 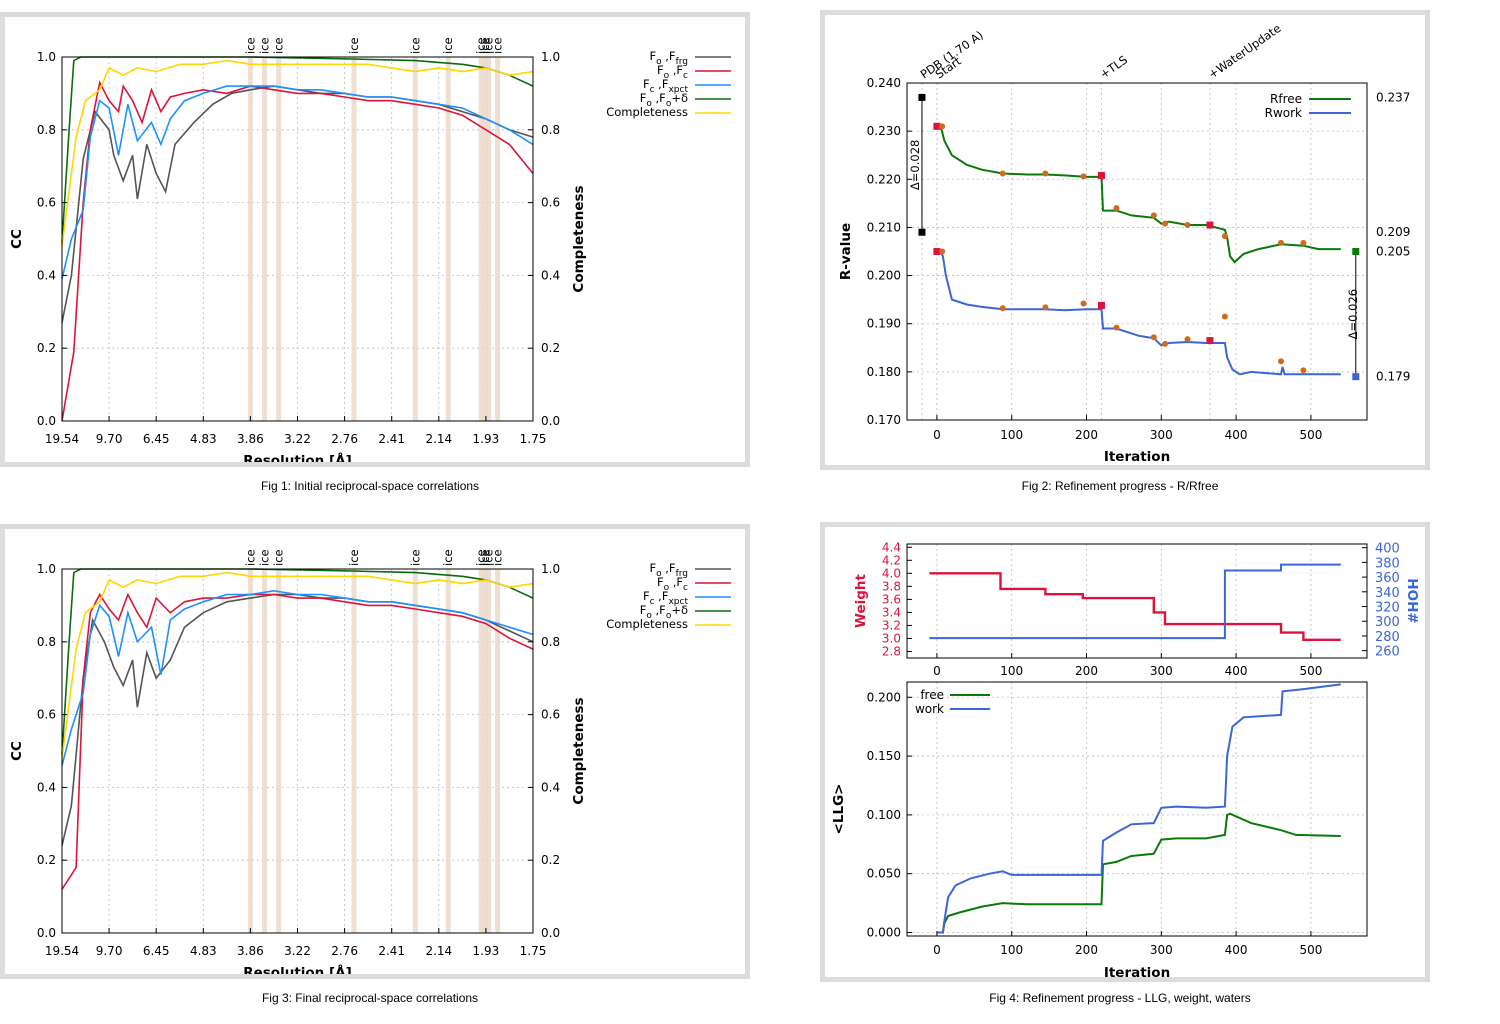 I want to click on fig4-weight-tick-label: 3.0, so click(x=891, y=638).